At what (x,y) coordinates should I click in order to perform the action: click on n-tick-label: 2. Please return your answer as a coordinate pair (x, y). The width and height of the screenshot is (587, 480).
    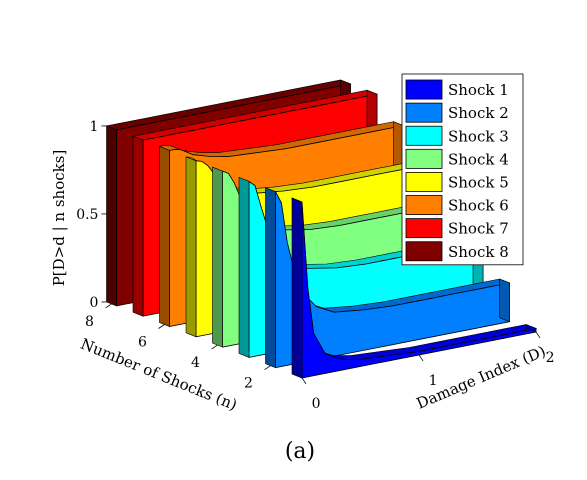
    Looking at the image, I should click on (248, 384).